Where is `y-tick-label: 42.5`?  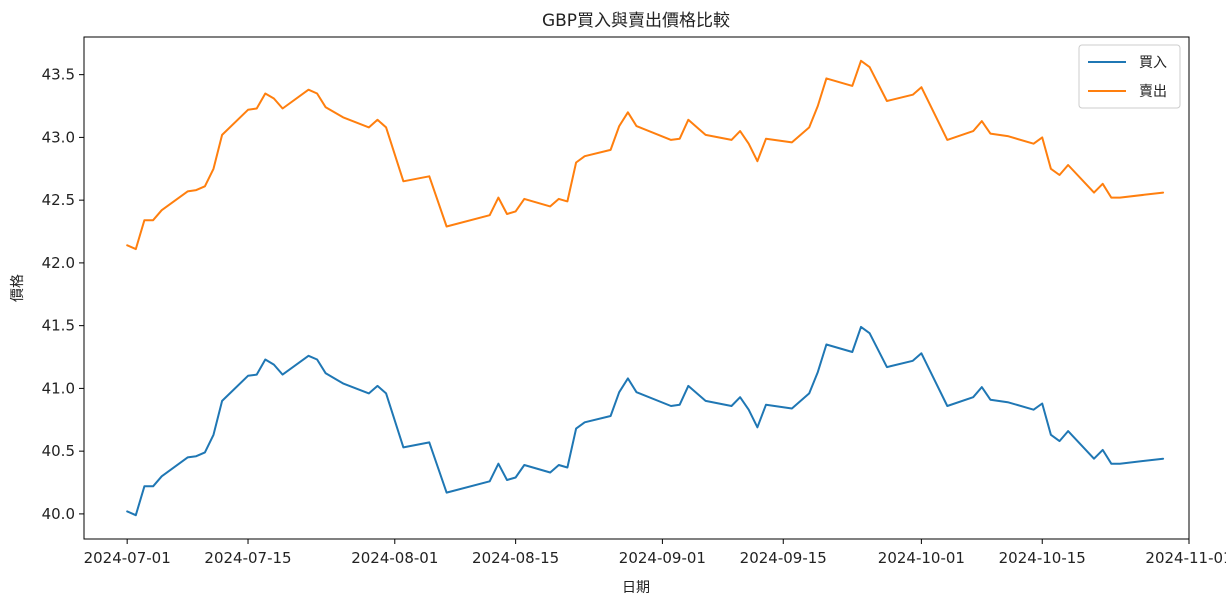
y-tick-label: 42.5 is located at coordinates (58, 200).